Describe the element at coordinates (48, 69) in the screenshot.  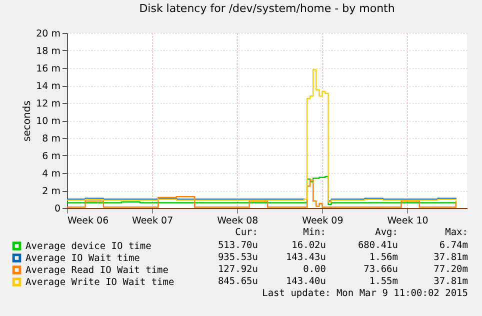
I see `y-tick-label: 16 m` at that location.